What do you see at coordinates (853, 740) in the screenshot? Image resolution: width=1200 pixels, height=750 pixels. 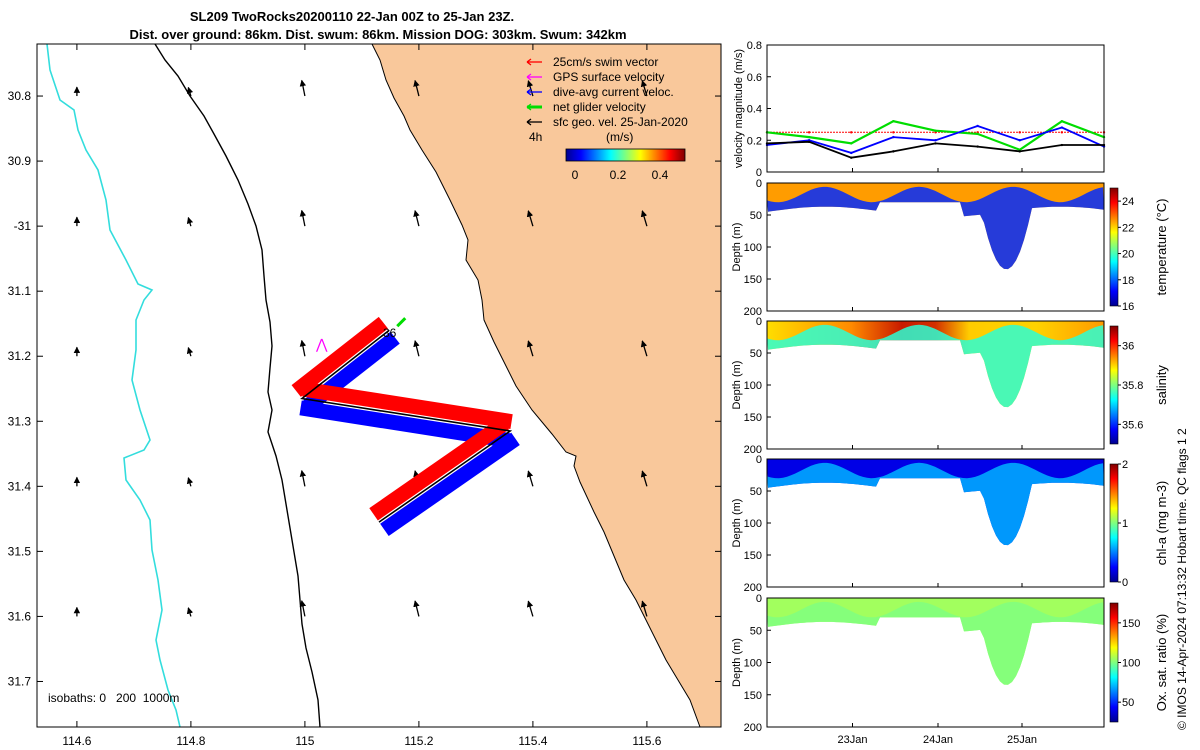 I see `date-tick-label: 23Jan` at bounding box center [853, 740].